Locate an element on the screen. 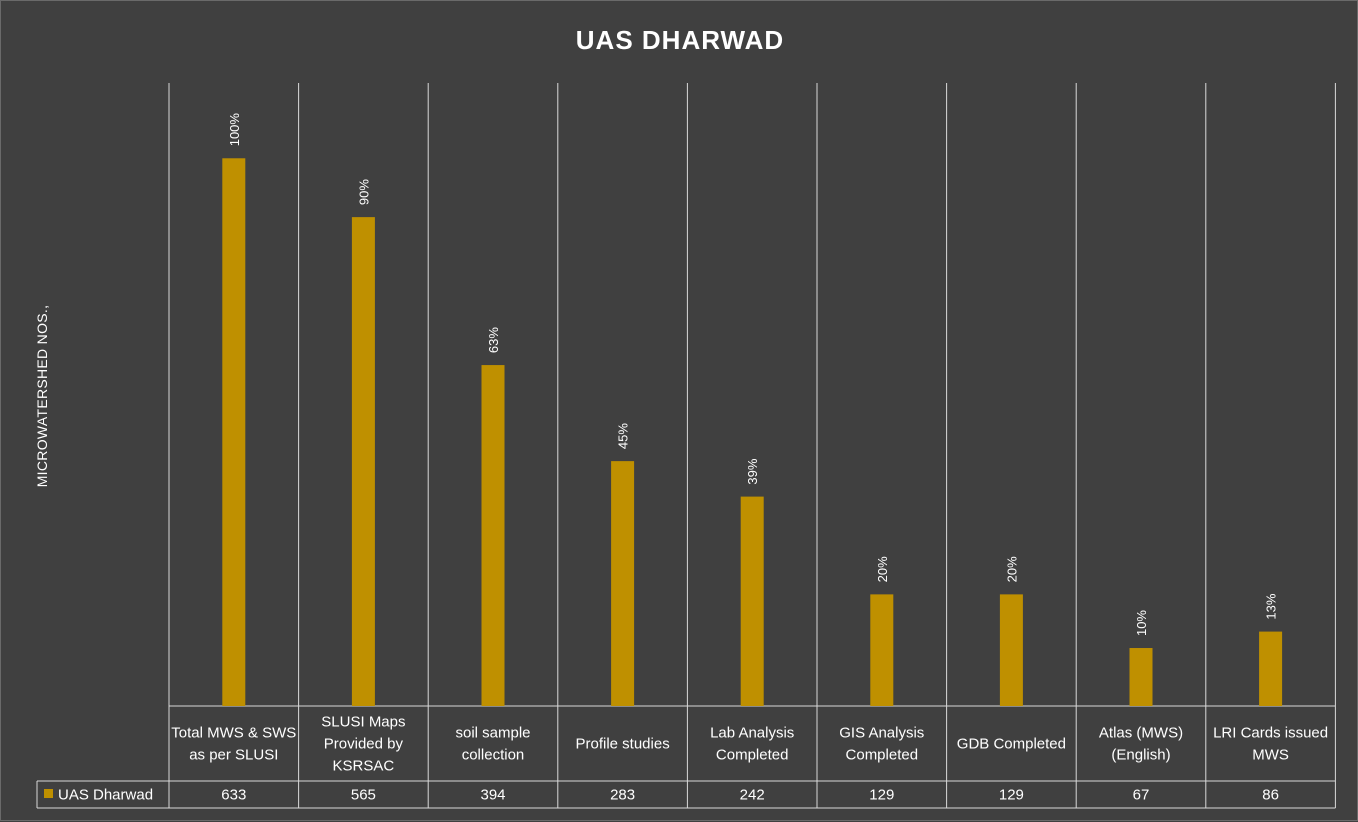  data-label: 10% is located at coordinates (1141, 623).